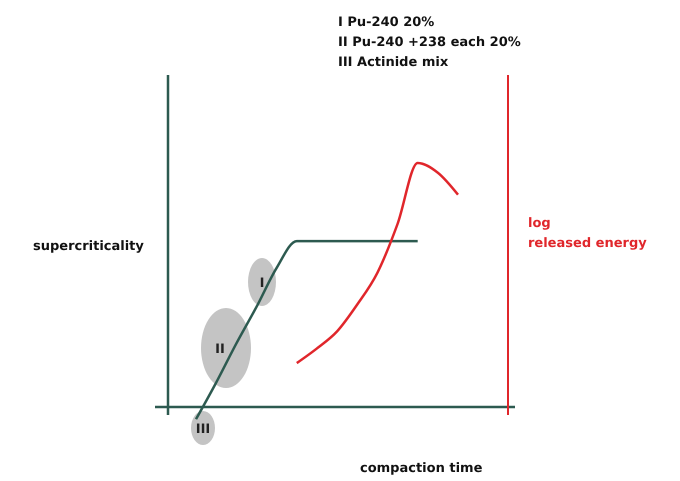 The height and width of the screenshot is (481, 680). I want to click on text: I Pu-240 20%, so click(386, 22).